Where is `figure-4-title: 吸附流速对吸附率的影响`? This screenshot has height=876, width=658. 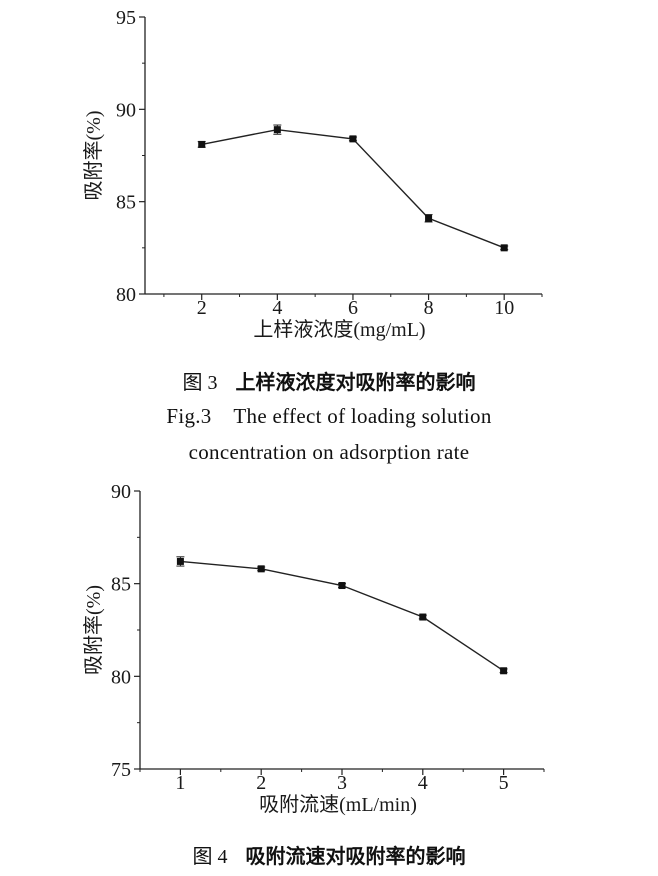
figure-4-title: 吸附流速对吸附率的影响 is located at coordinates (355, 856).